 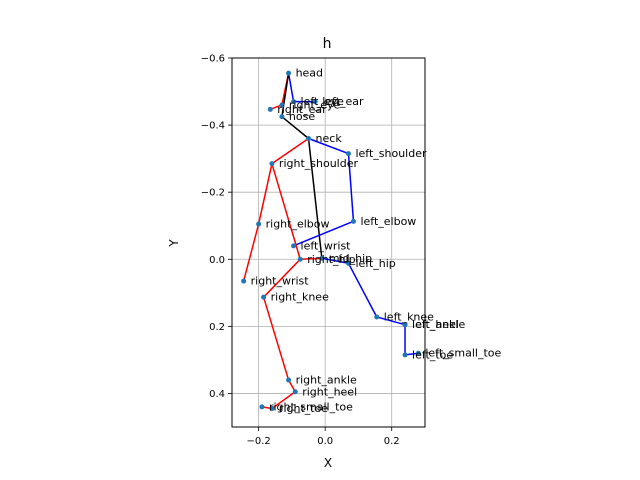 I want to click on keypoint-right_shoulder, so click(x=272, y=164).